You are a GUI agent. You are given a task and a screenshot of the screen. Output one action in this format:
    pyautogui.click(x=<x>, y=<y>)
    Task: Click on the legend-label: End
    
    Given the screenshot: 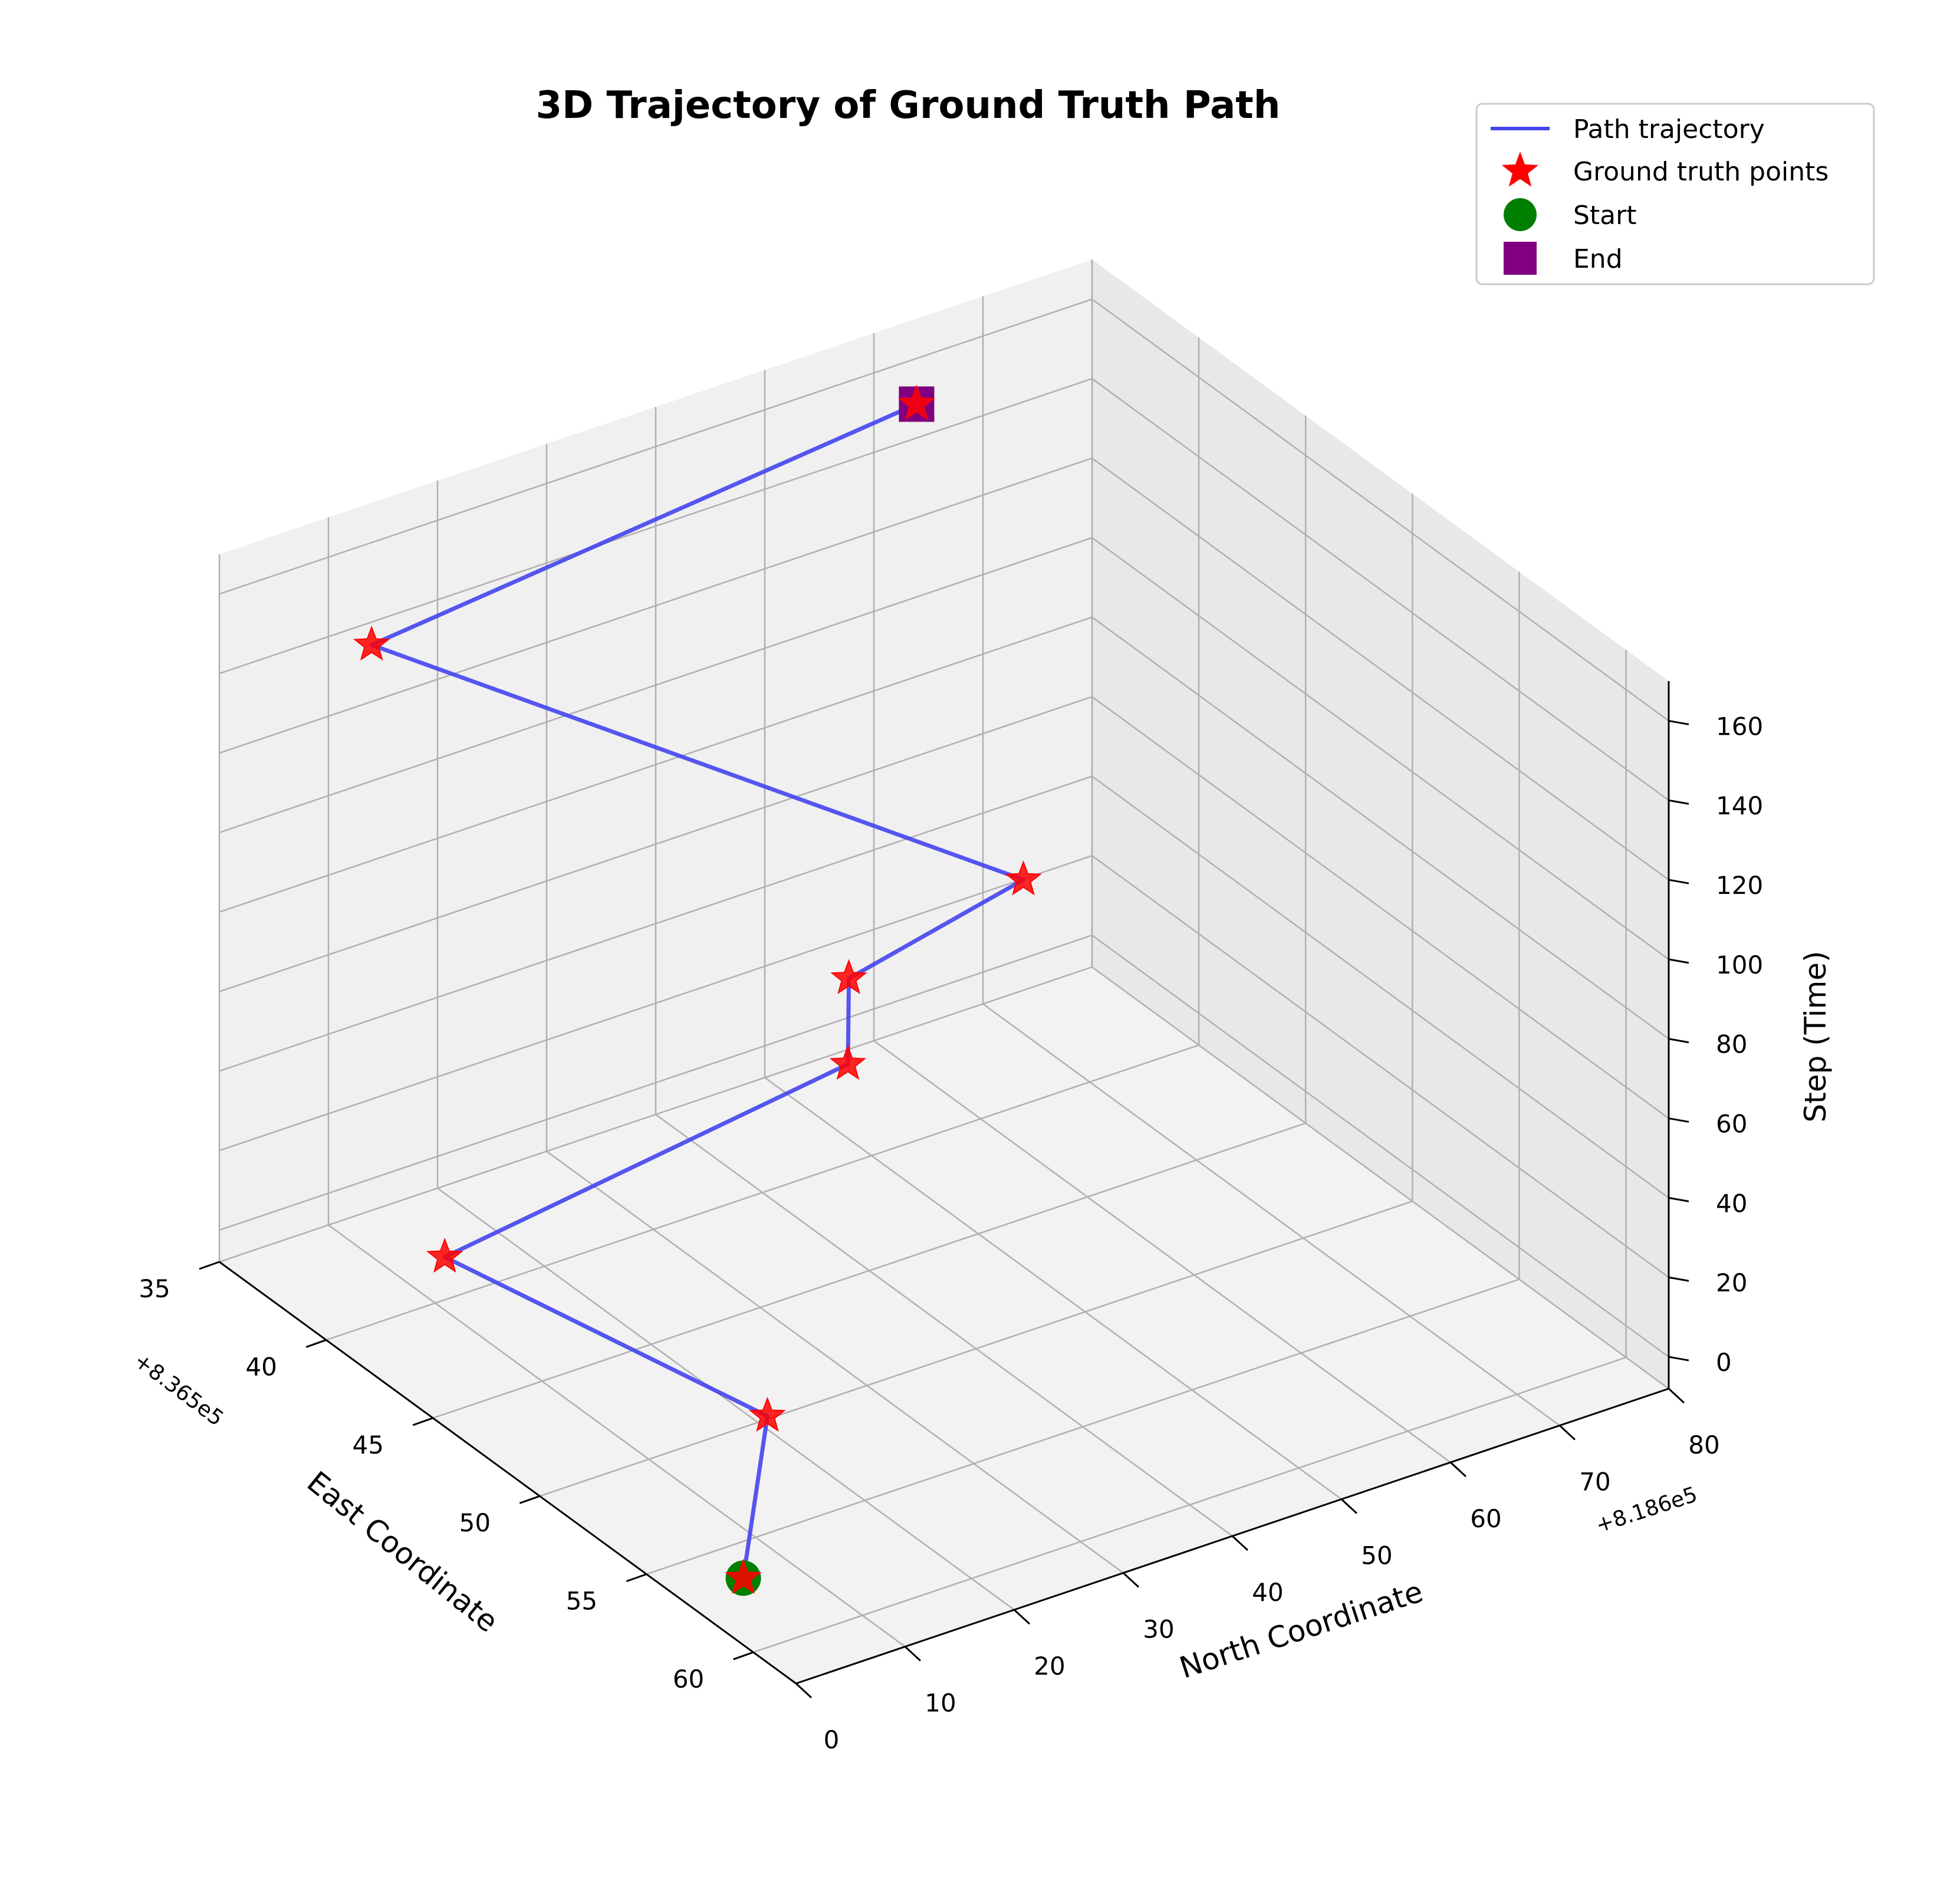 What is the action you would take?
    pyautogui.click(x=1598, y=259)
    